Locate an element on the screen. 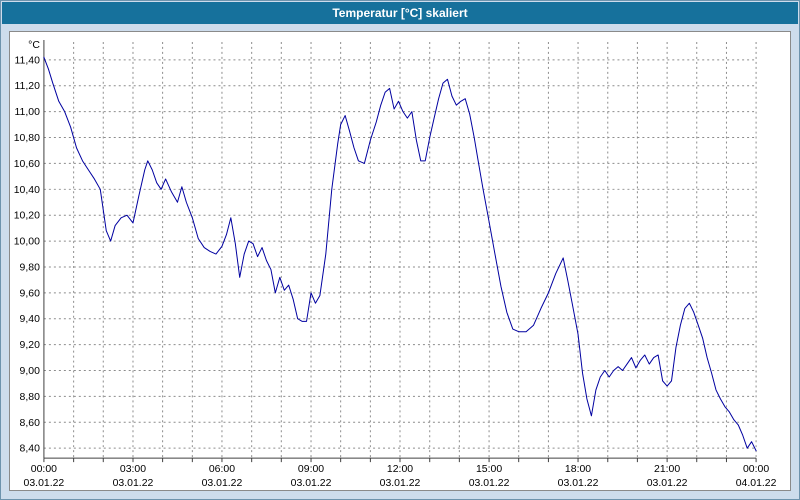 The height and width of the screenshot is (500, 800). svg-text: 9,80 is located at coordinates (30, 267).